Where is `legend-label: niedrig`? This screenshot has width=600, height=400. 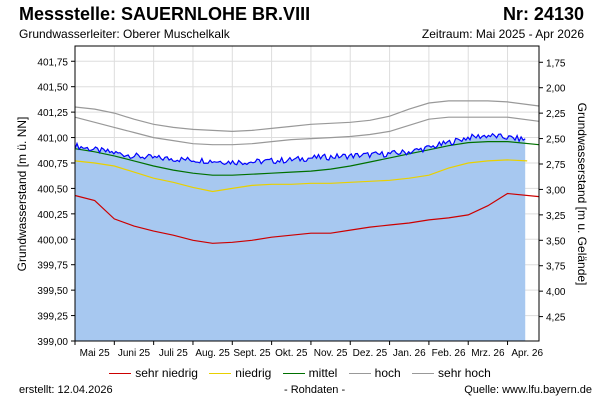 legend-label: niedrig is located at coordinates (253, 373).